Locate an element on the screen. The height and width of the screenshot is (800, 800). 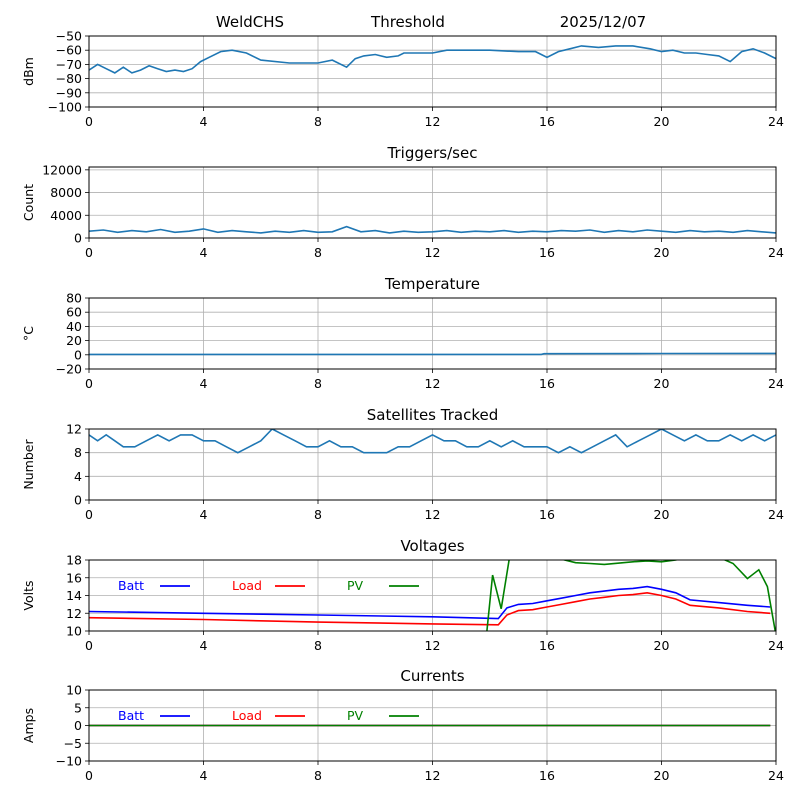
y-tick-label: 20 is located at coordinates (74, 340).